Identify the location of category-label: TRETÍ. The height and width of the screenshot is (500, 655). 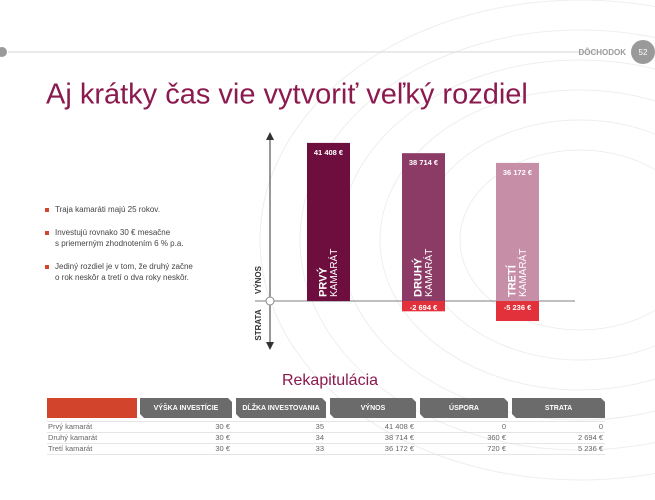
(511, 280).